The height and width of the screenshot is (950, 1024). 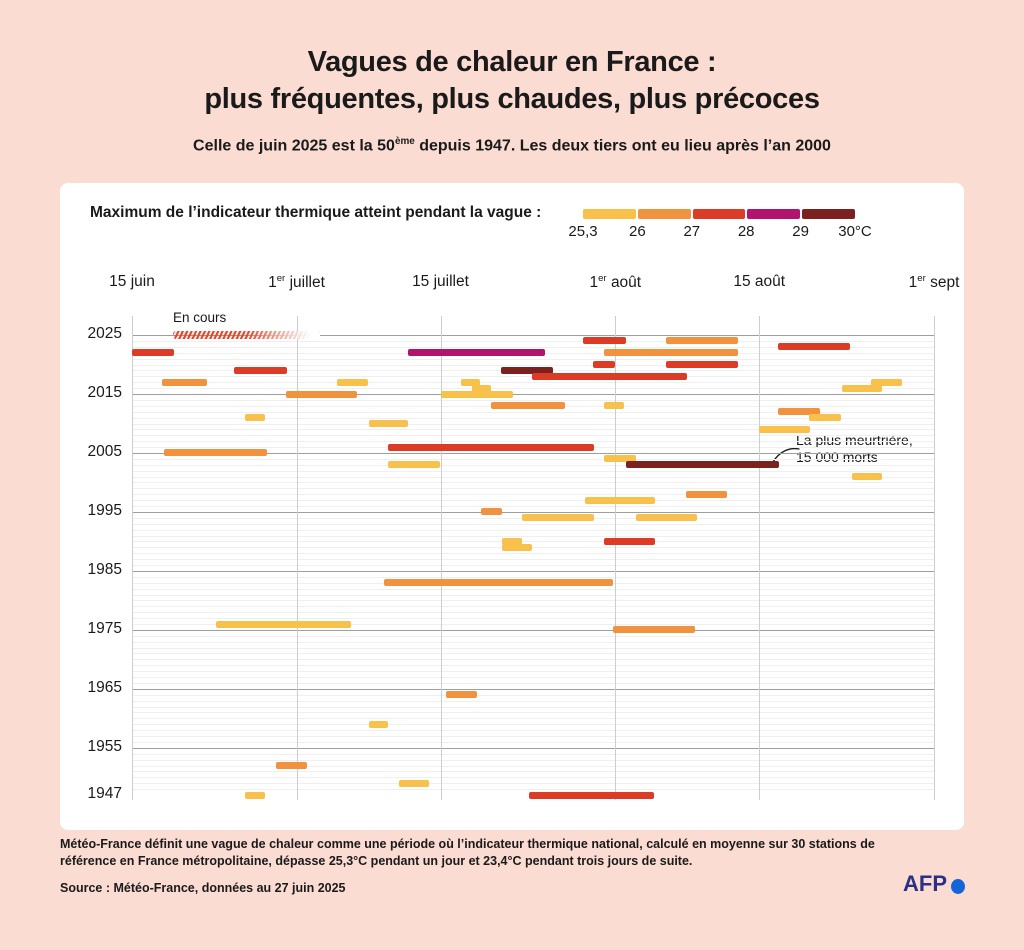 I want to click on legend-swatch-maroon, so click(x=828, y=214).